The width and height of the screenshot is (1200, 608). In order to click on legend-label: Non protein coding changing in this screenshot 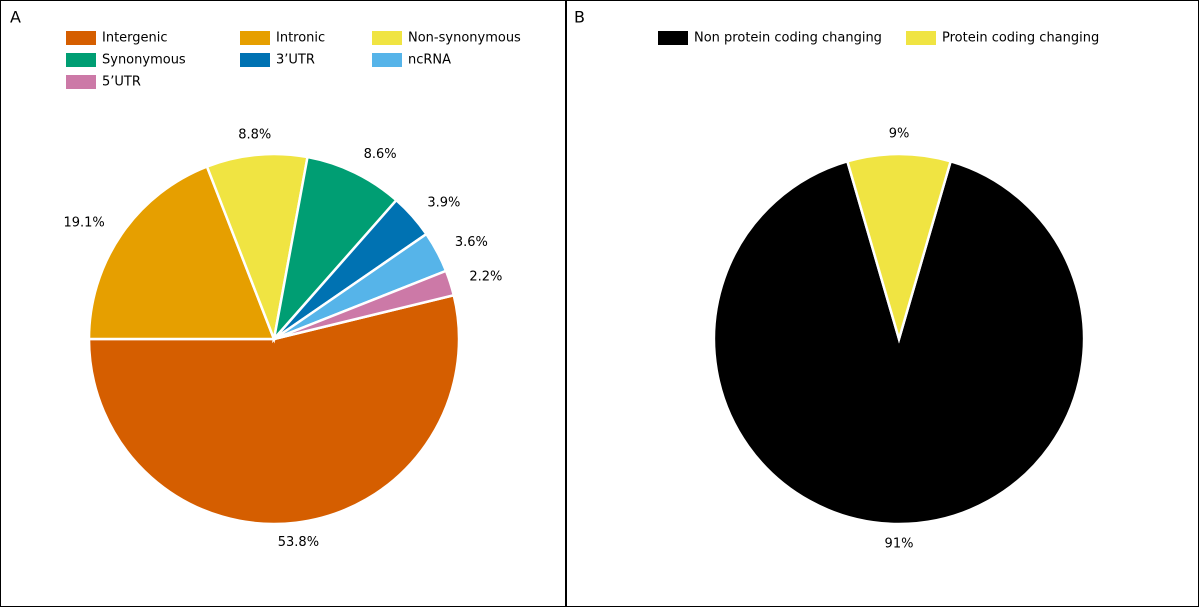, I will do `click(788, 38)`.